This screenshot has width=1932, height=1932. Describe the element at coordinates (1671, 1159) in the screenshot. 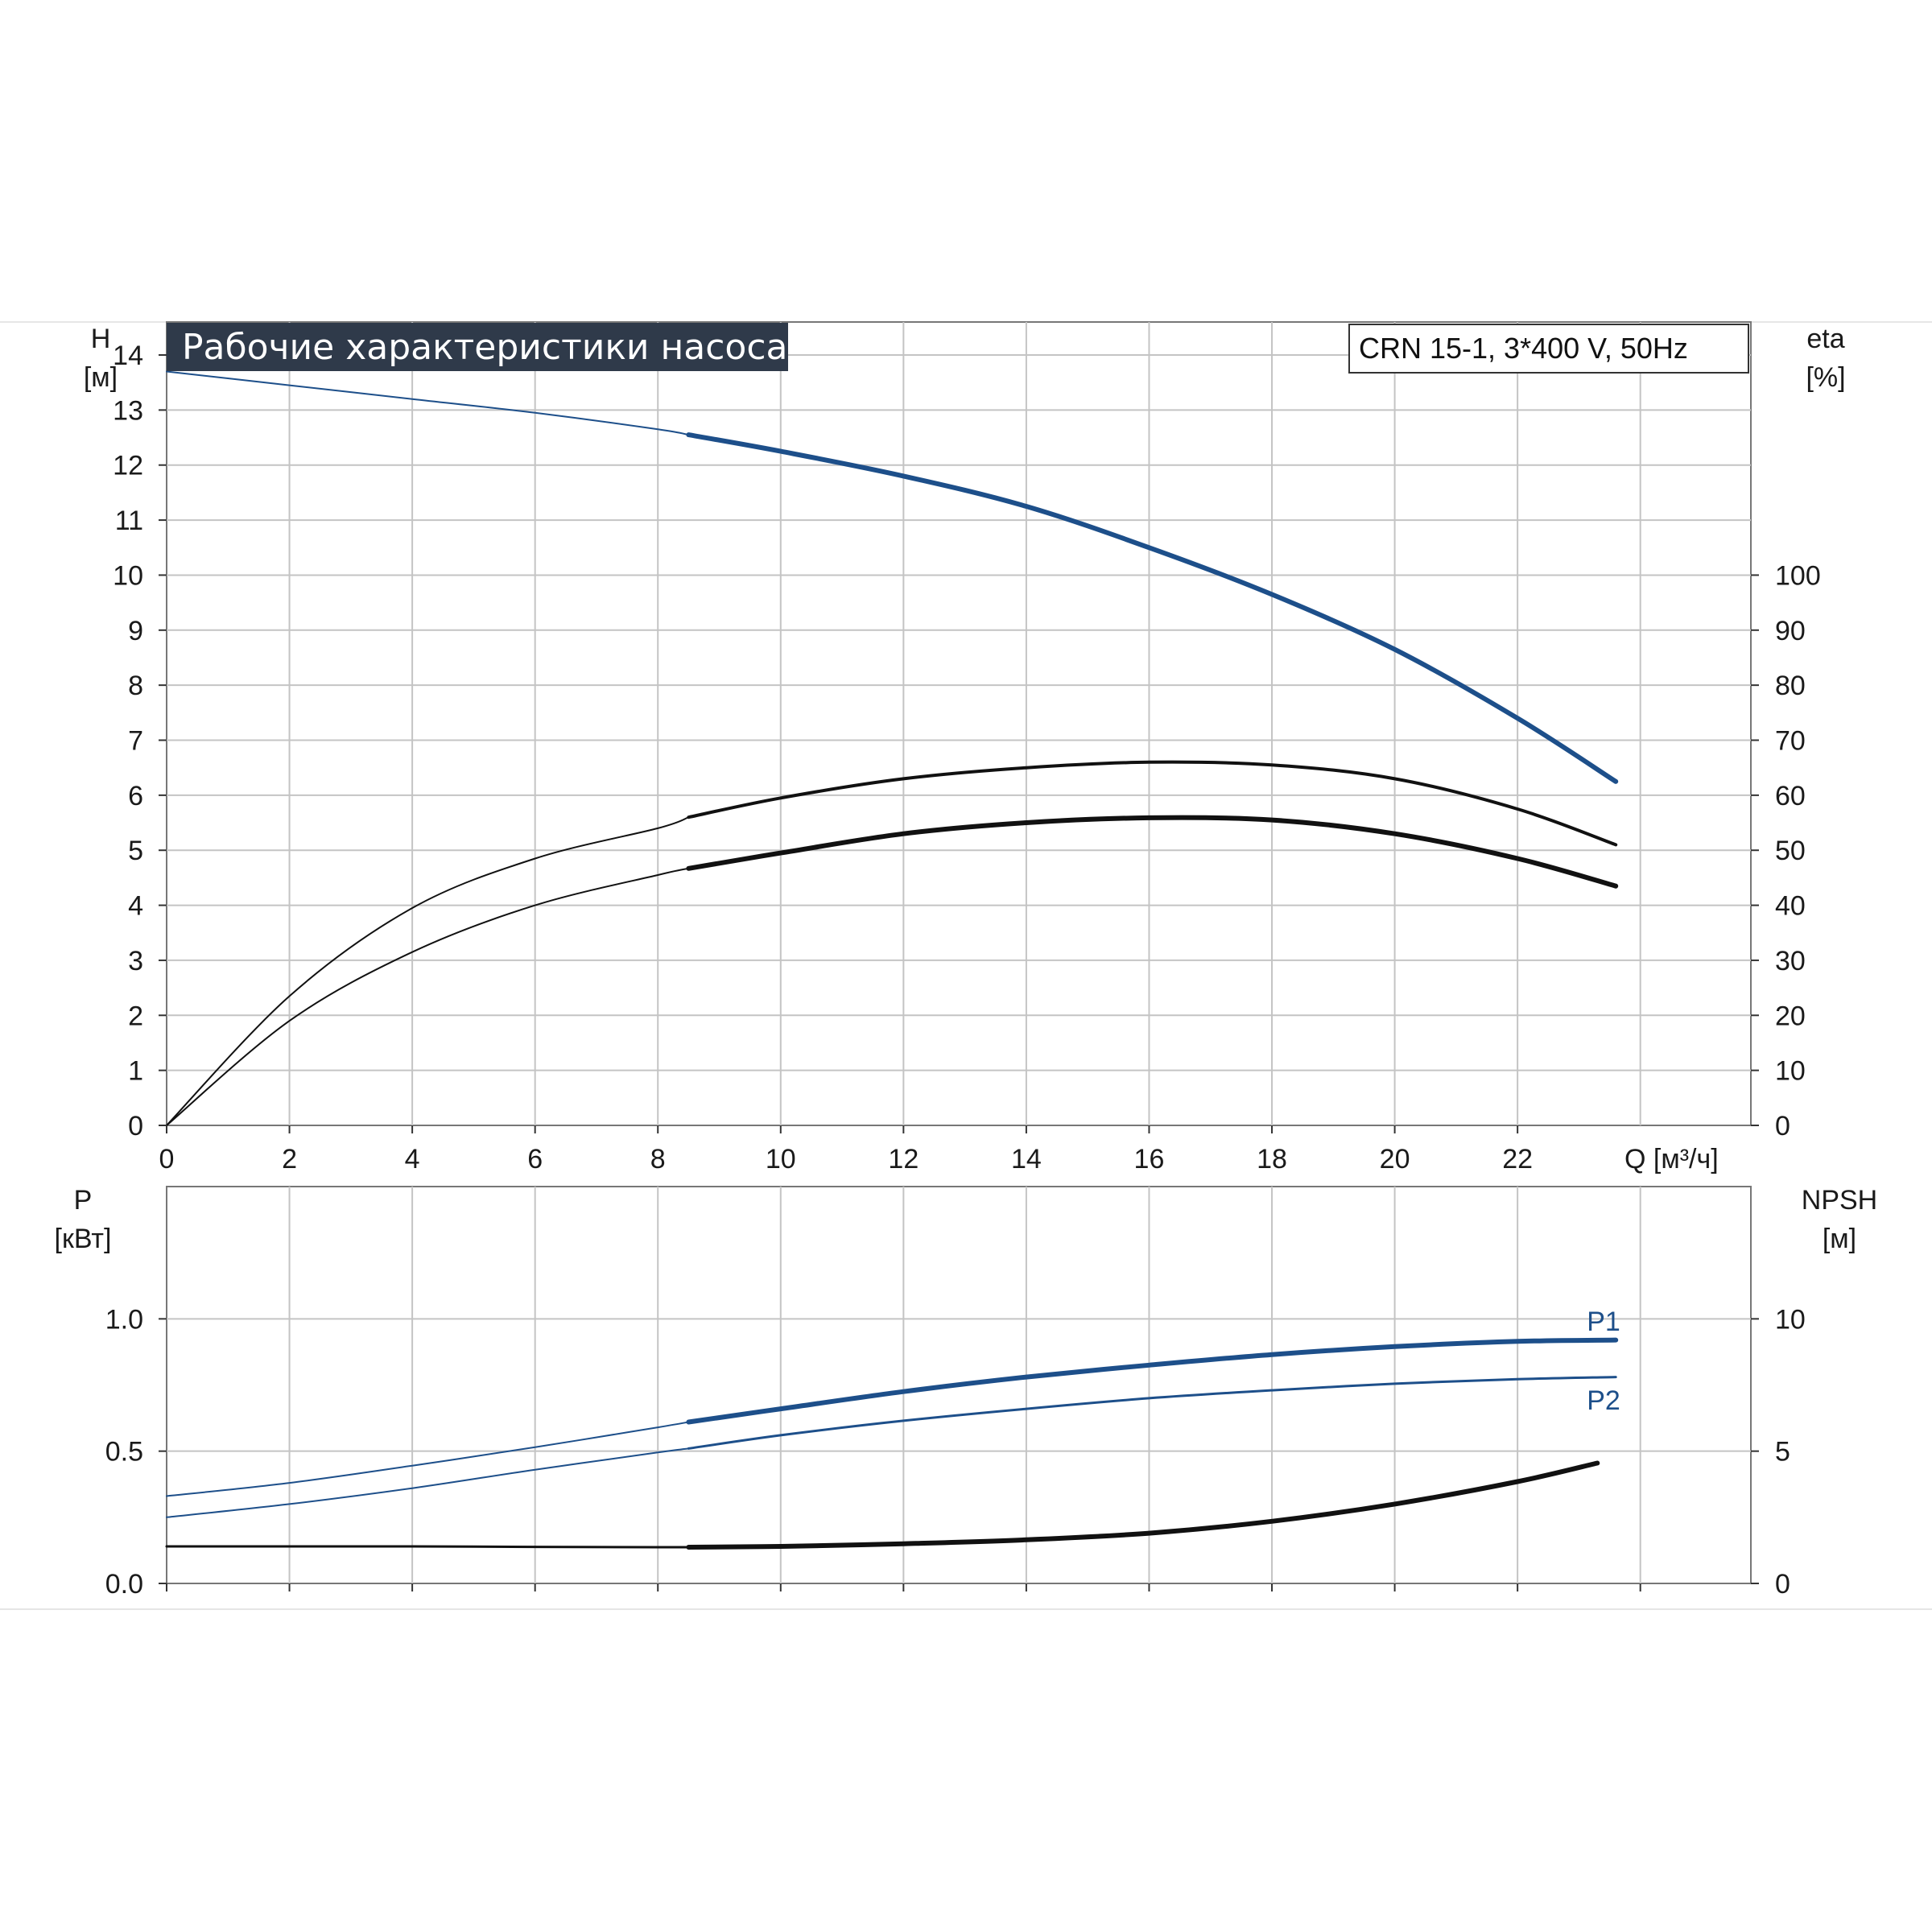

I see `flow-axis-label: Q [м³/ч]` at that location.